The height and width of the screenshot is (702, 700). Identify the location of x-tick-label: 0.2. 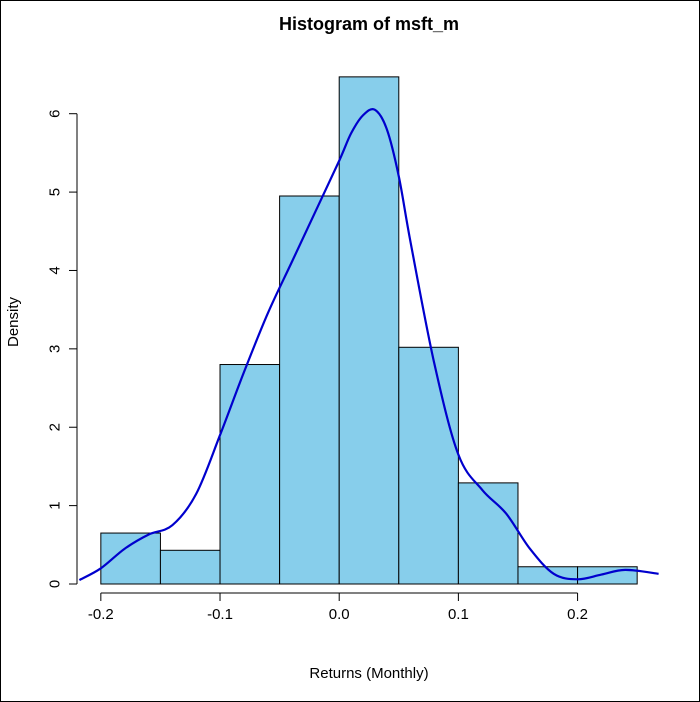
(577, 614).